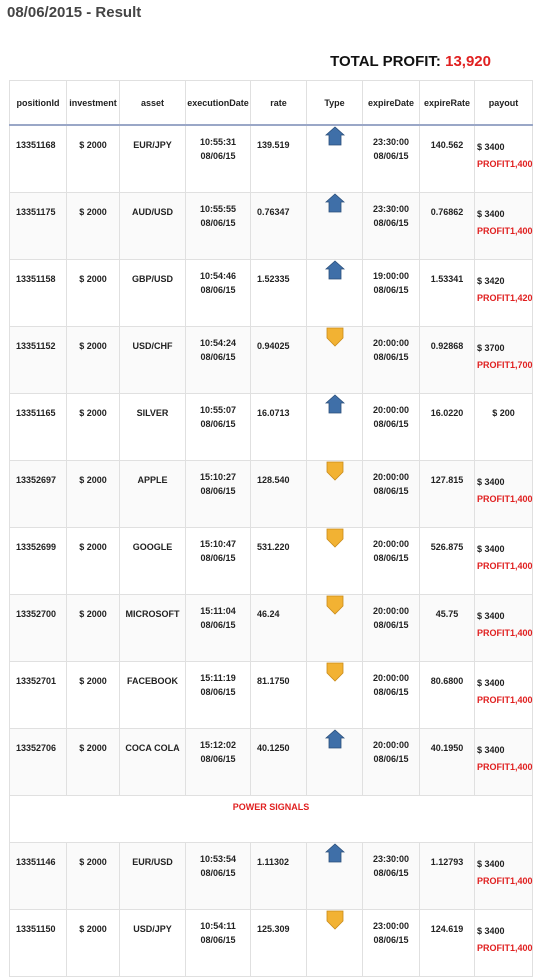 The height and width of the screenshot is (977, 549). I want to click on position-id: 13352706, so click(38, 762).